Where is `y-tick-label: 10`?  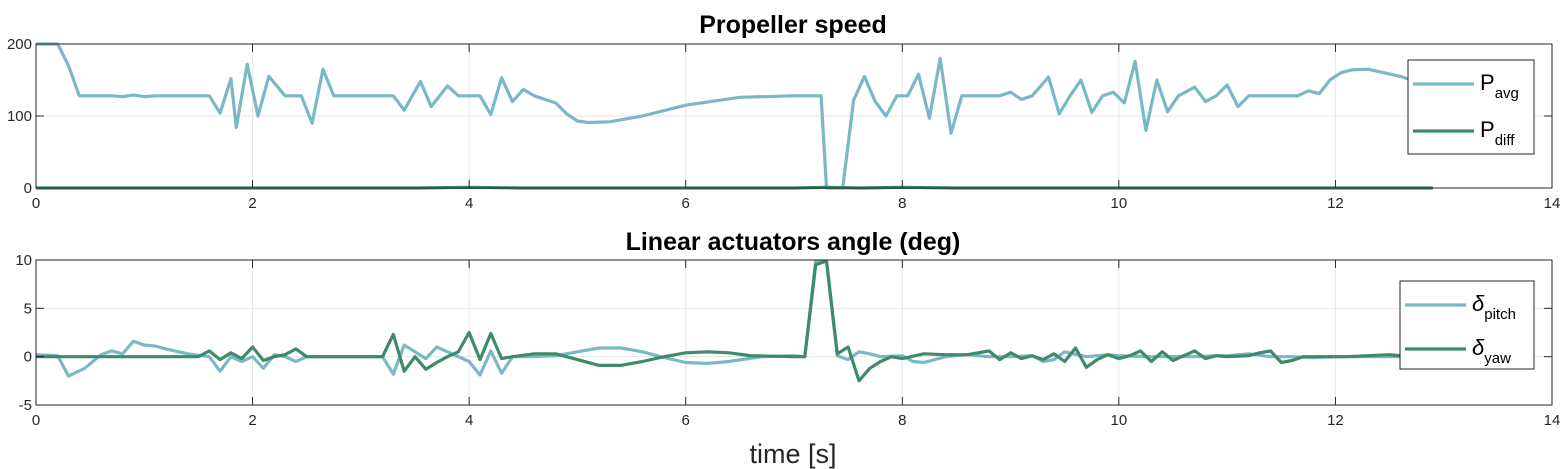
y-tick-label: 10 is located at coordinates (23, 260).